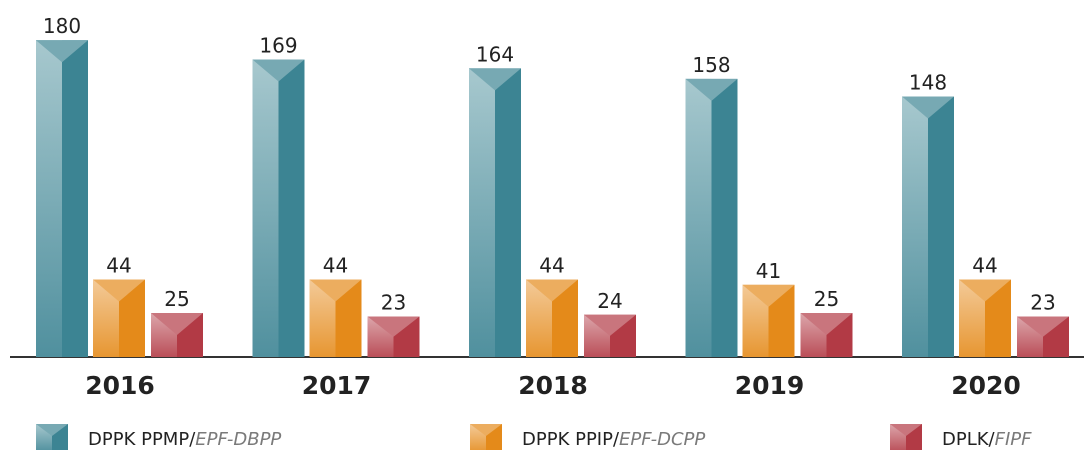  Describe the element at coordinates (62, 26) in the screenshot. I see `value-label: 180` at that location.